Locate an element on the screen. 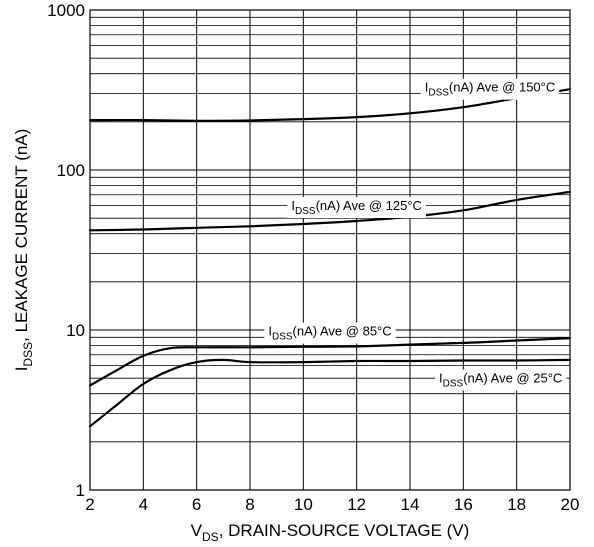 The width and height of the screenshot is (594, 547). x-tick-label: 2 is located at coordinates (89, 504).